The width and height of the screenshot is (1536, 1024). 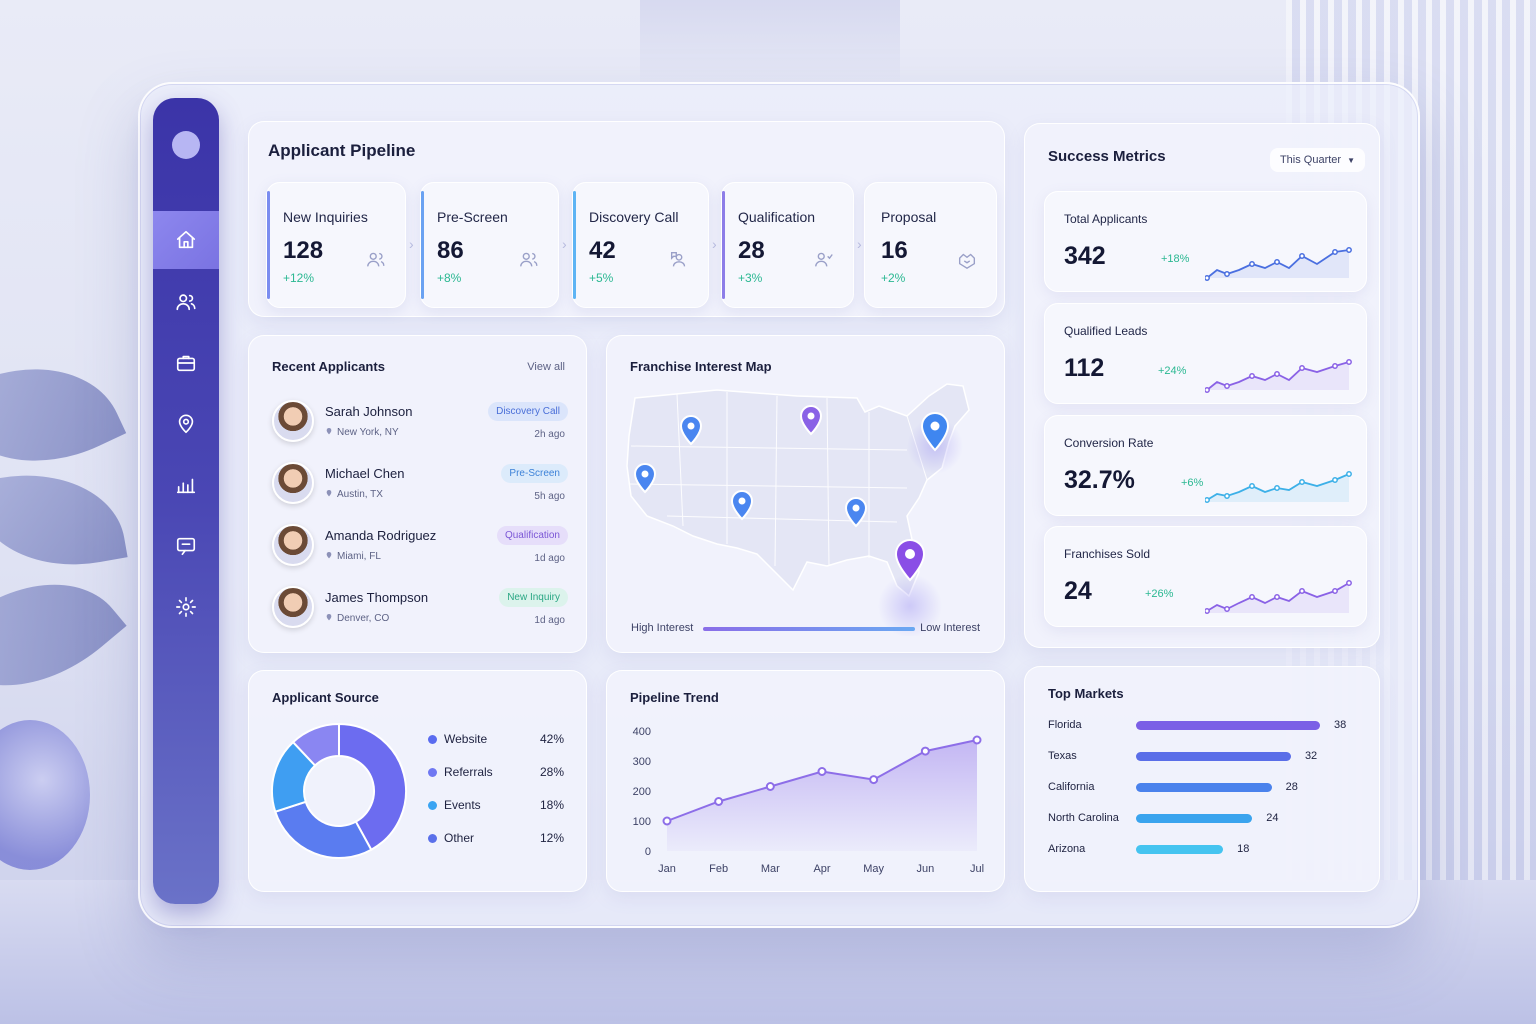 I want to click on metric-qualified-leads: Qualified Leads 112 +24%, so click(x=1205, y=353).